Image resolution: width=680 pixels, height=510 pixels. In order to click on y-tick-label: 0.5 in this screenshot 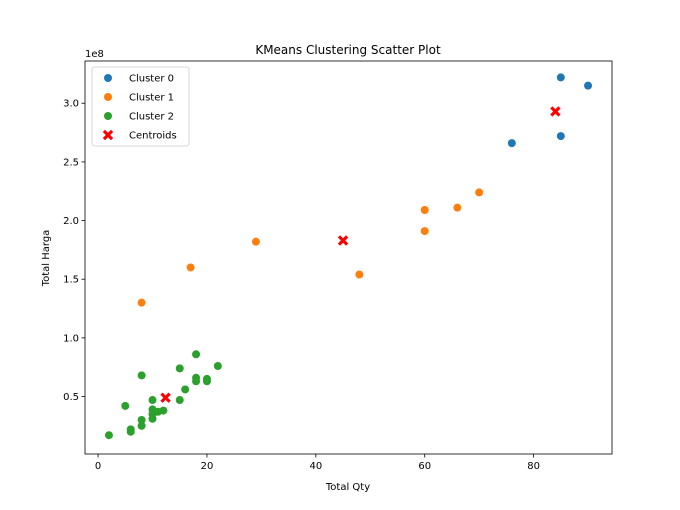, I will do `click(71, 397)`.